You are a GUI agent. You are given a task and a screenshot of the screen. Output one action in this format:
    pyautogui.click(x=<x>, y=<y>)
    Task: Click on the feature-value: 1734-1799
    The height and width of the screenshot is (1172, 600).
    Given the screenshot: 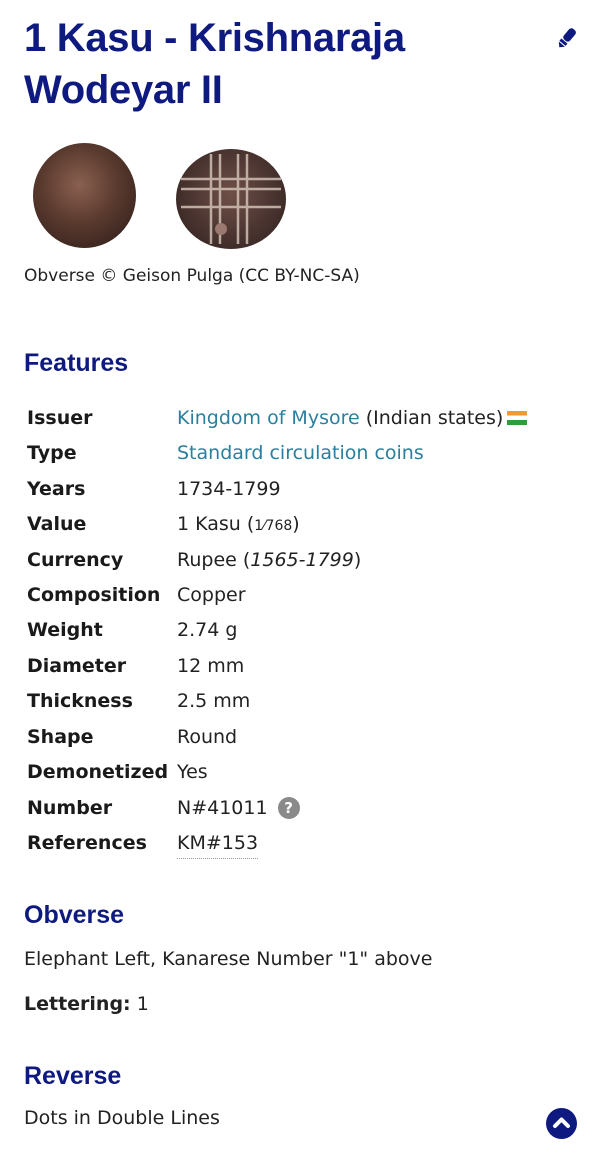 What is the action you would take?
    pyautogui.click(x=229, y=489)
    